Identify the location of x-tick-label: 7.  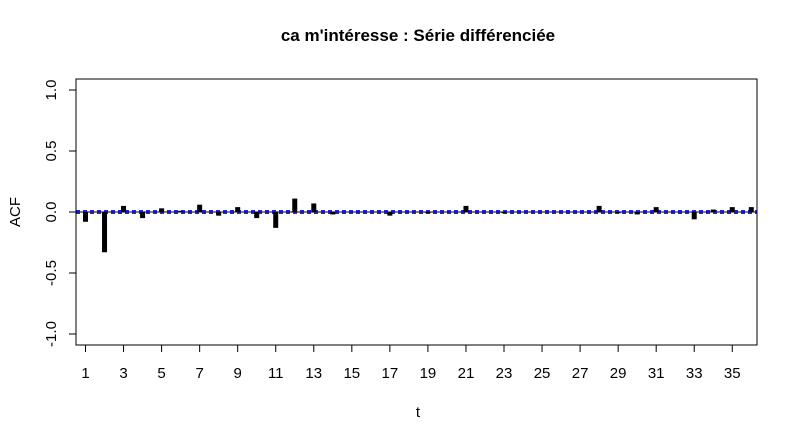
(199, 373).